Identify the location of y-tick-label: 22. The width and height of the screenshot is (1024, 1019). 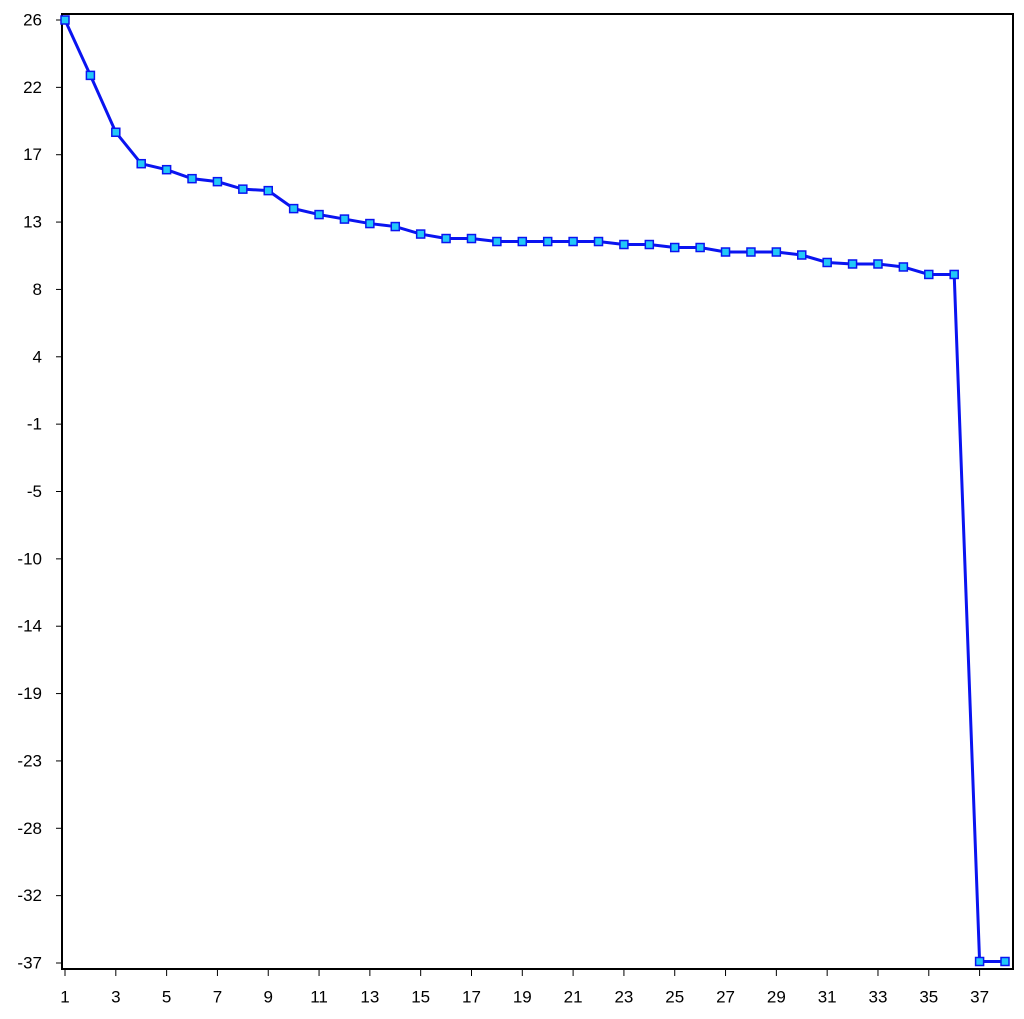
(32, 87).